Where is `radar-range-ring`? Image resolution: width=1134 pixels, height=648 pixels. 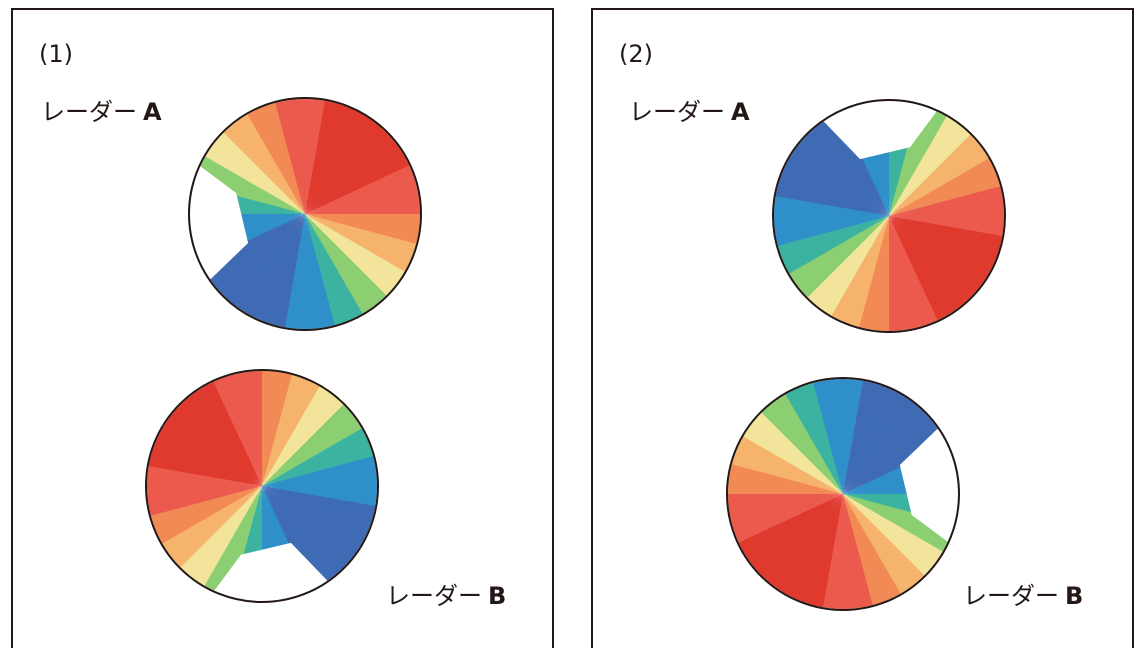 radar-range-ring is located at coordinates (889, 216).